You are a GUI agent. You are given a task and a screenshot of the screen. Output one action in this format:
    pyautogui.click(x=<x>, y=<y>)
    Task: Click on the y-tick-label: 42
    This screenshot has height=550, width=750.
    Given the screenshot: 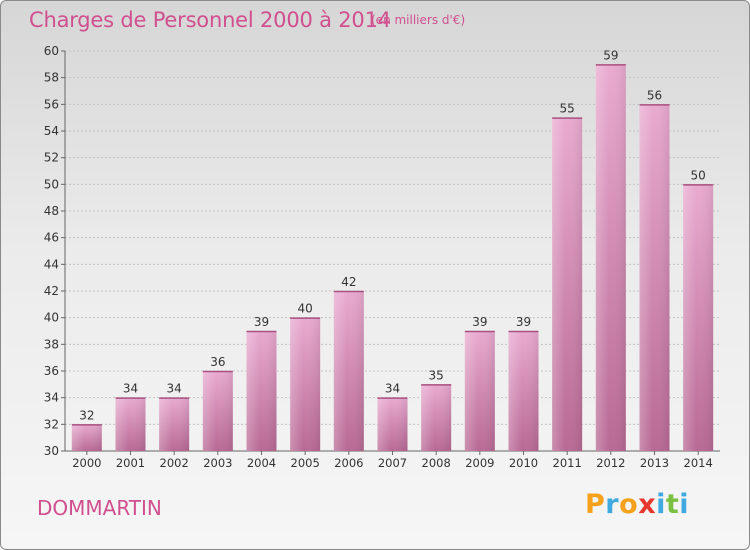 What is the action you would take?
    pyautogui.click(x=51, y=291)
    